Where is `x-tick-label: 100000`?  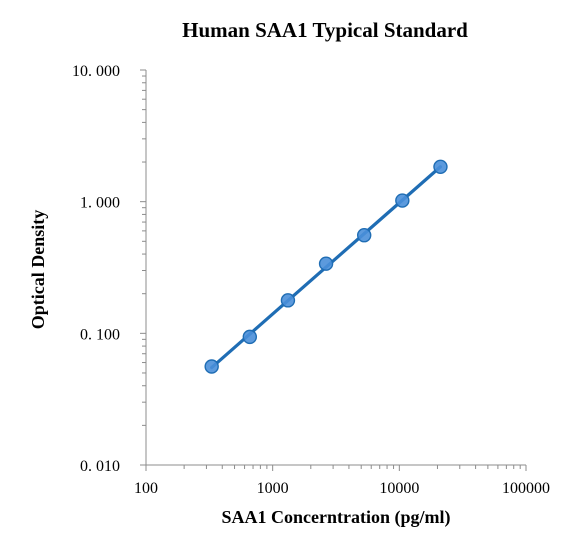 x-tick-label: 100000 is located at coordinates (526, 488).